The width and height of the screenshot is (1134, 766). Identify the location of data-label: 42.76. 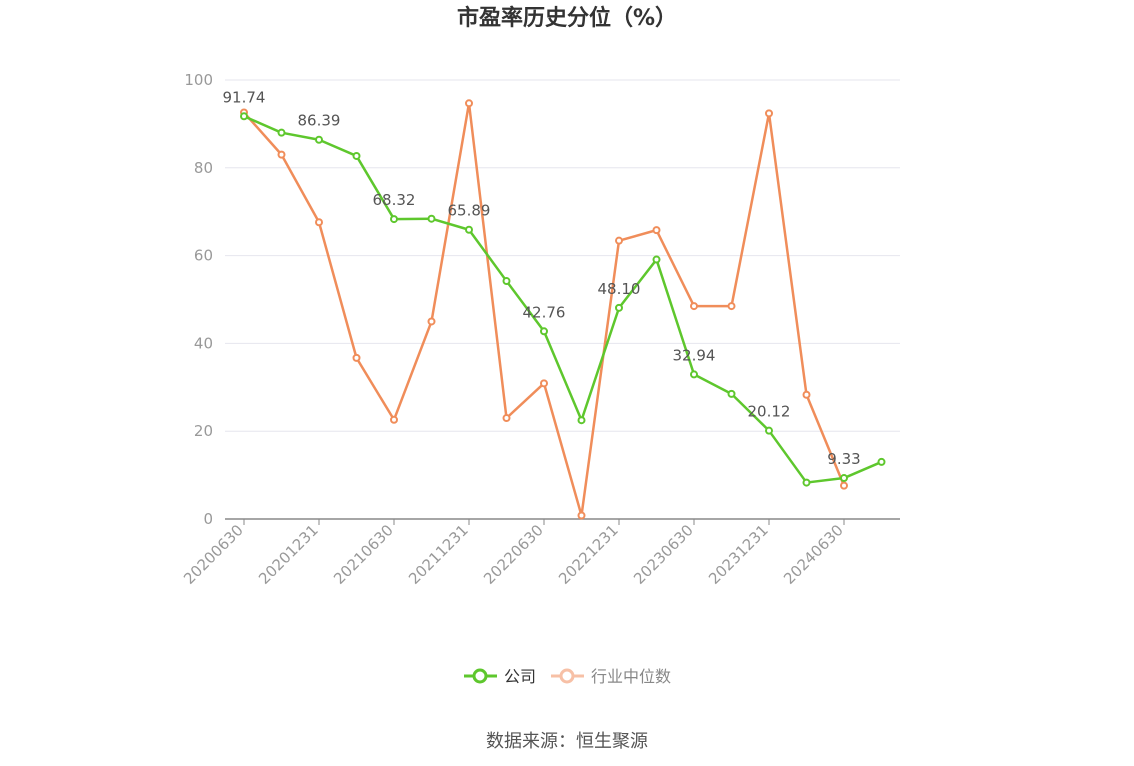
(544, 312).